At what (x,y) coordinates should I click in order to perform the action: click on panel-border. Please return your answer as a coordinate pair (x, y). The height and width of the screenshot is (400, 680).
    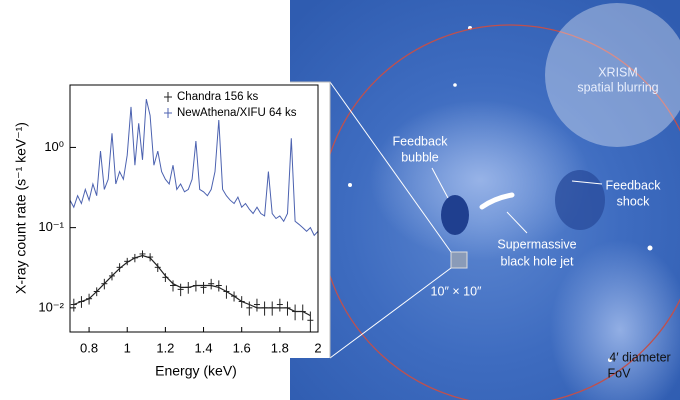
    Looking at the image, I should click on (310, 219).